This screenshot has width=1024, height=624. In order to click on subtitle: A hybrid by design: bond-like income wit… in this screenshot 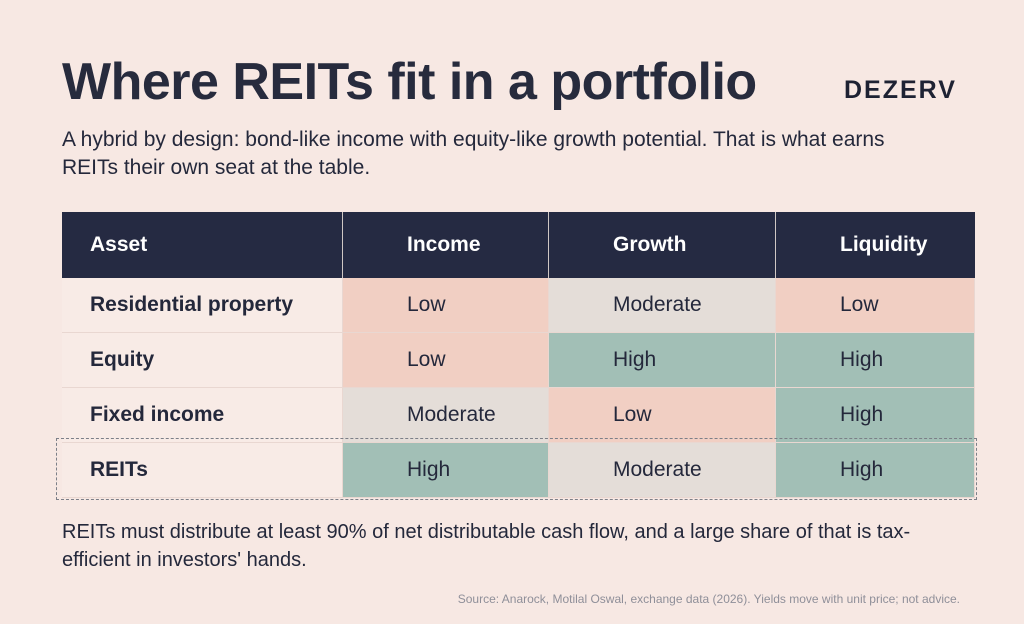, I will do `click(473, 153)`.